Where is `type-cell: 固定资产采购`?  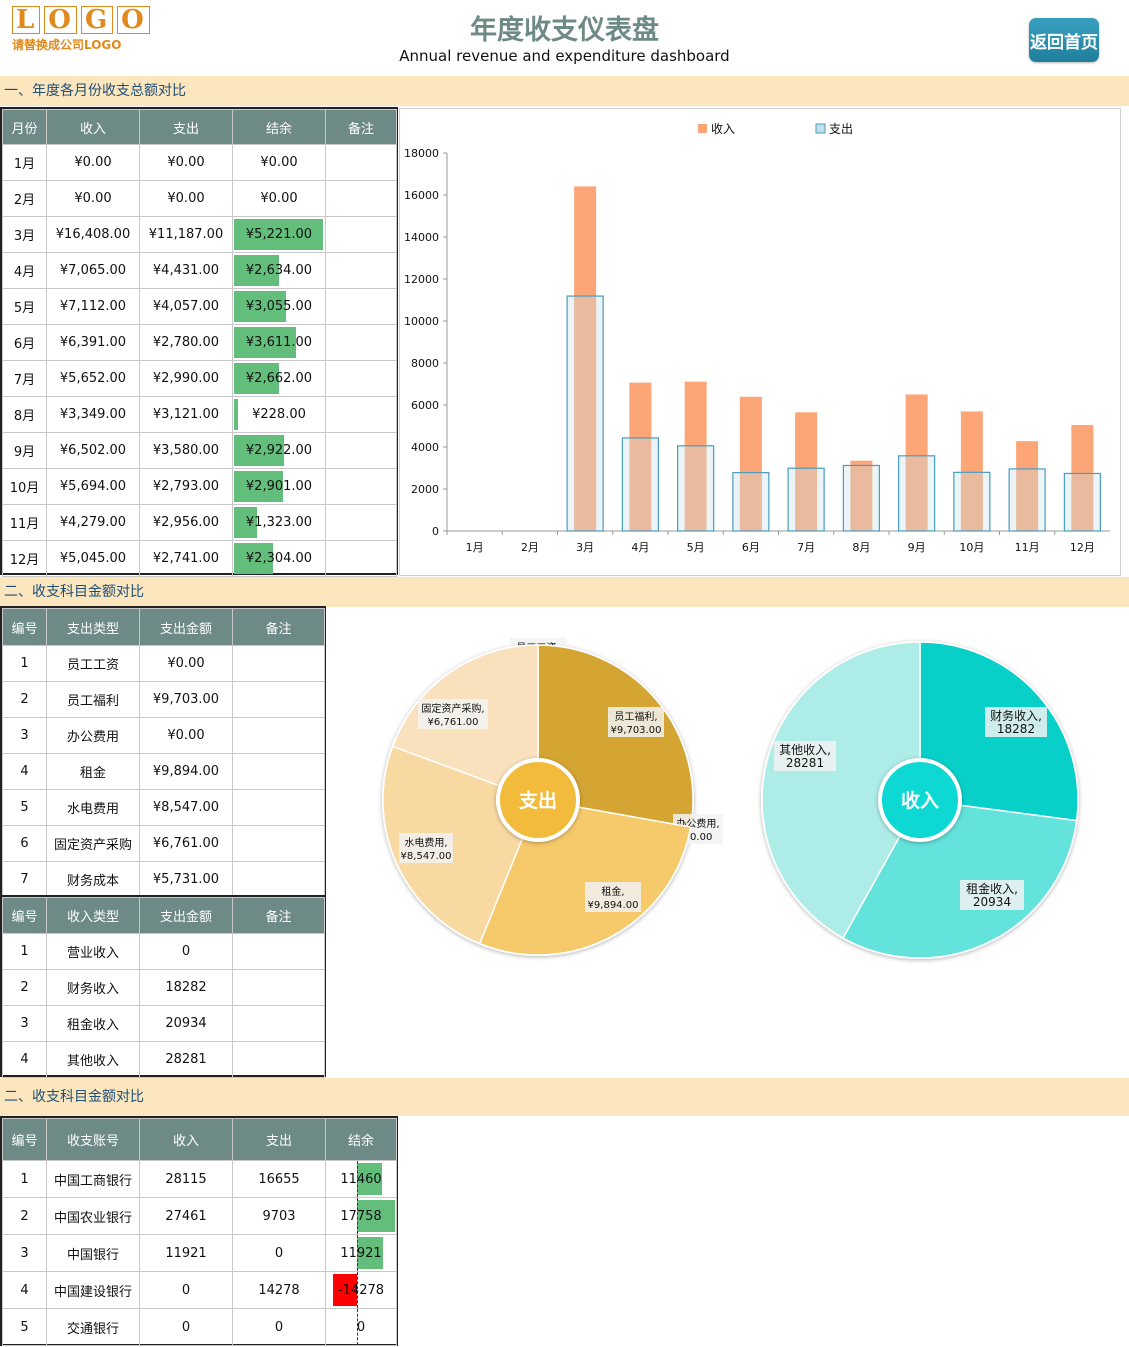 type-cell: 固定资产采购 is located at coordinates (93, 843).